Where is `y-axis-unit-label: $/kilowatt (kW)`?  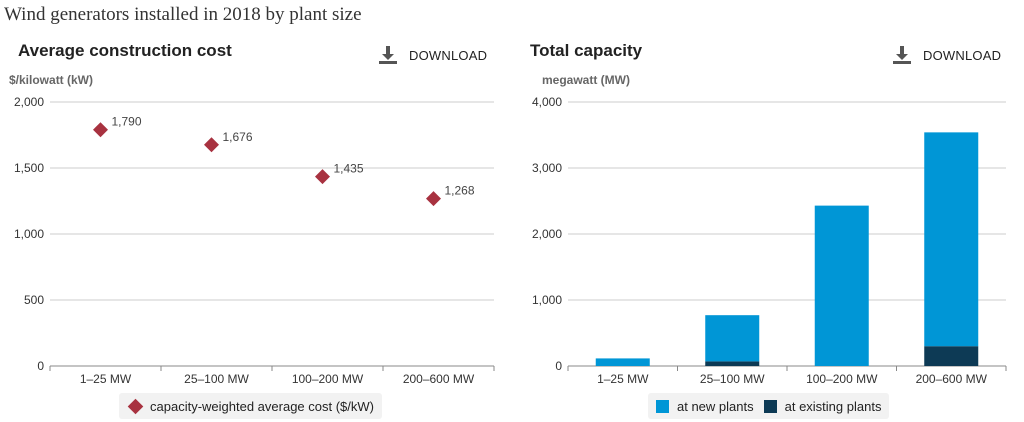 y-axis-unit-label: $/kilowatt (kW) is located at coordinates (51, 80).